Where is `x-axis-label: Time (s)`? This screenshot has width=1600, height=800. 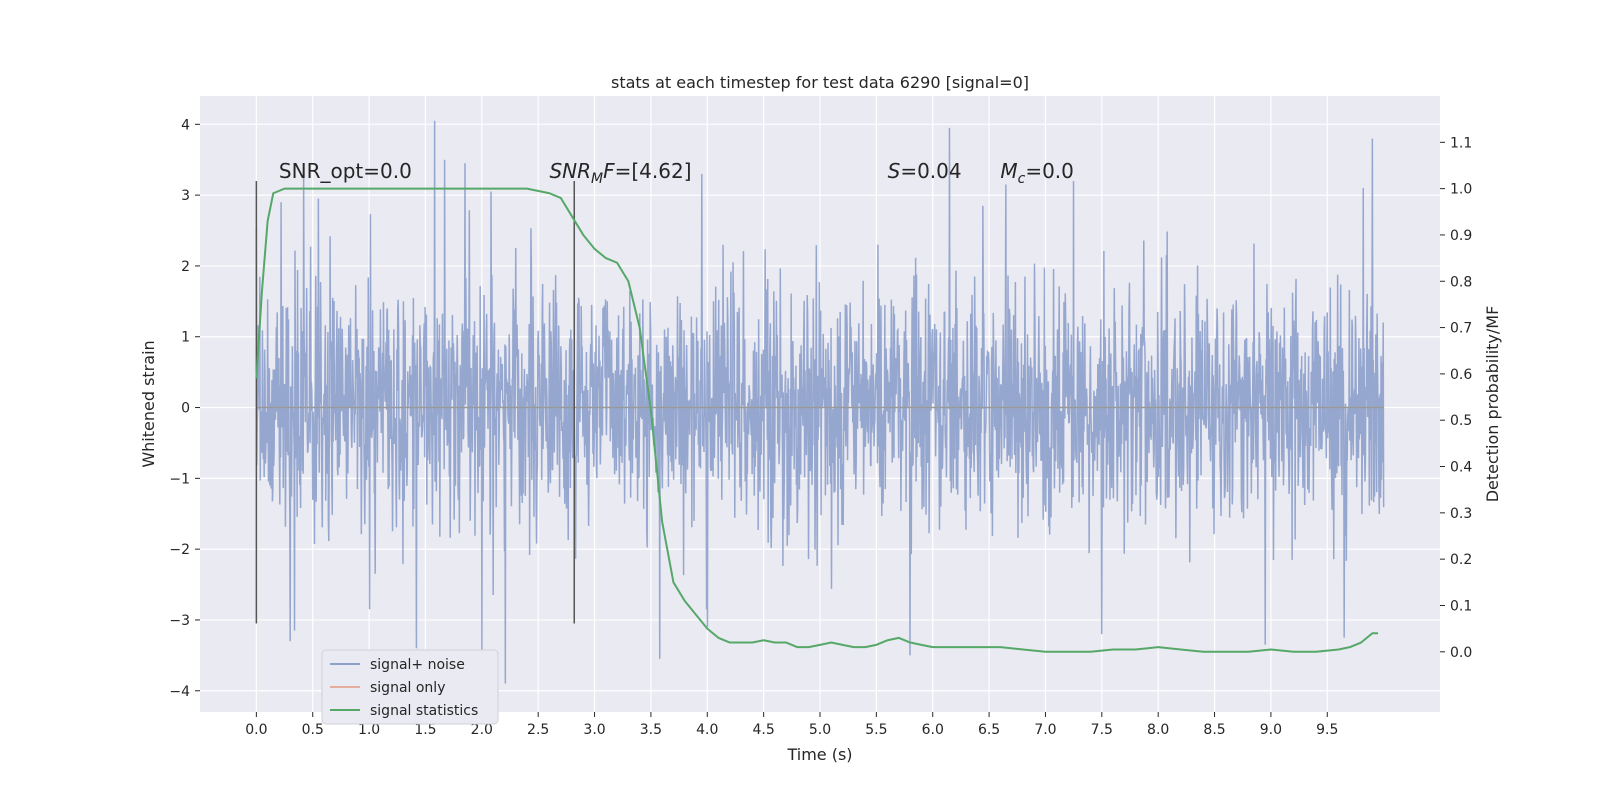
x-axis-label: Time (s) is located at coordinates (819, 754).